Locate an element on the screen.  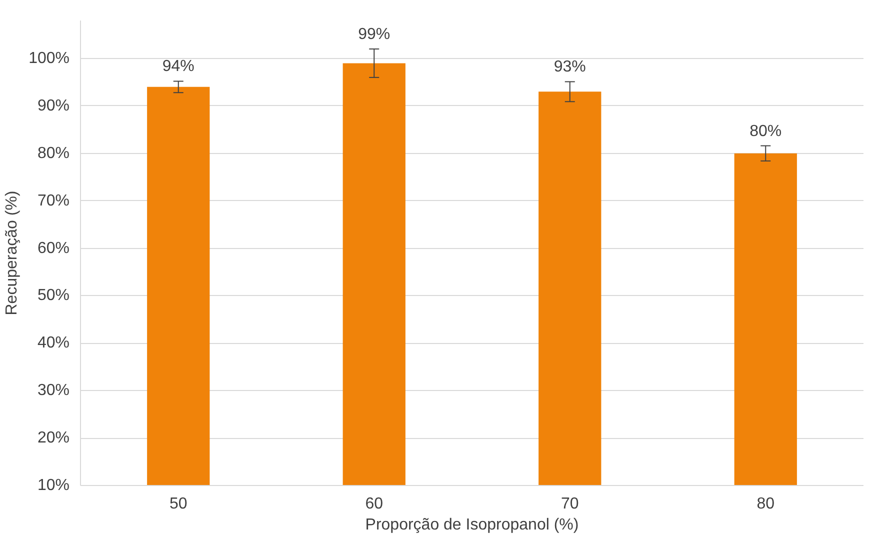
x-axis-title: Proporção de Isopropanol (%) is located at coordinates (472, 525).